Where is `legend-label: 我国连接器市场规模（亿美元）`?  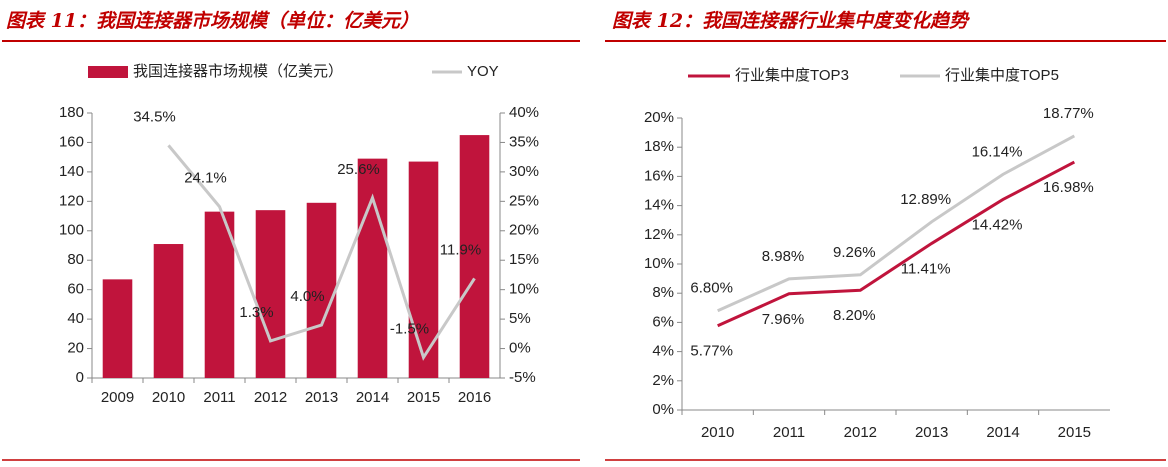 legend-label: 我国连接器市场规模（亿美元） is located at coordinates (238, 71).